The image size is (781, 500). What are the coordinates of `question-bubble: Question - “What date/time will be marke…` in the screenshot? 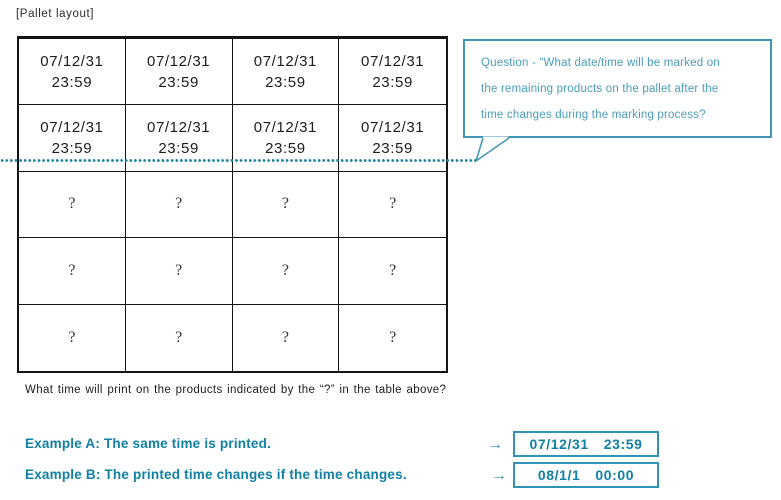 It's located at (617, 88).